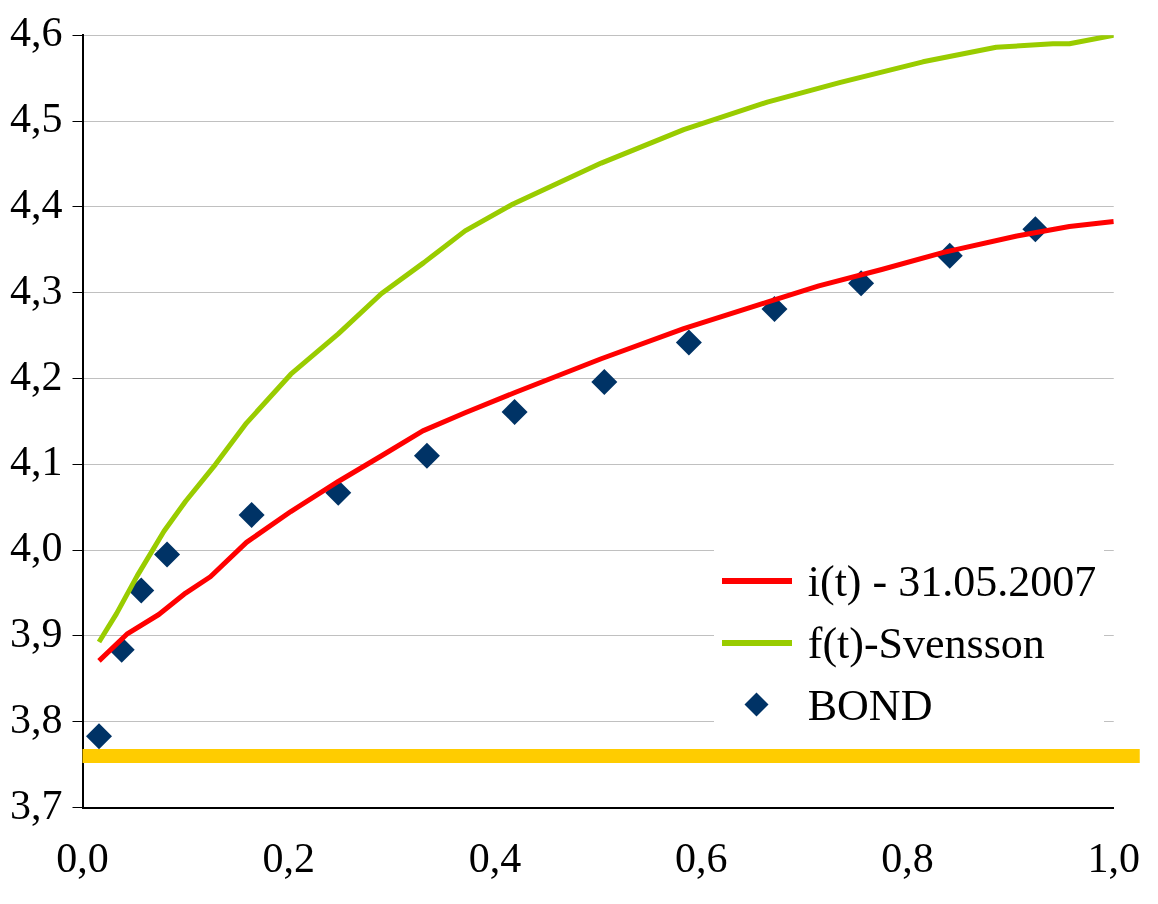  Describe the element at coordinates (36, 375) in the screenshot. I see `y-tick-label: 4,2` at that location.